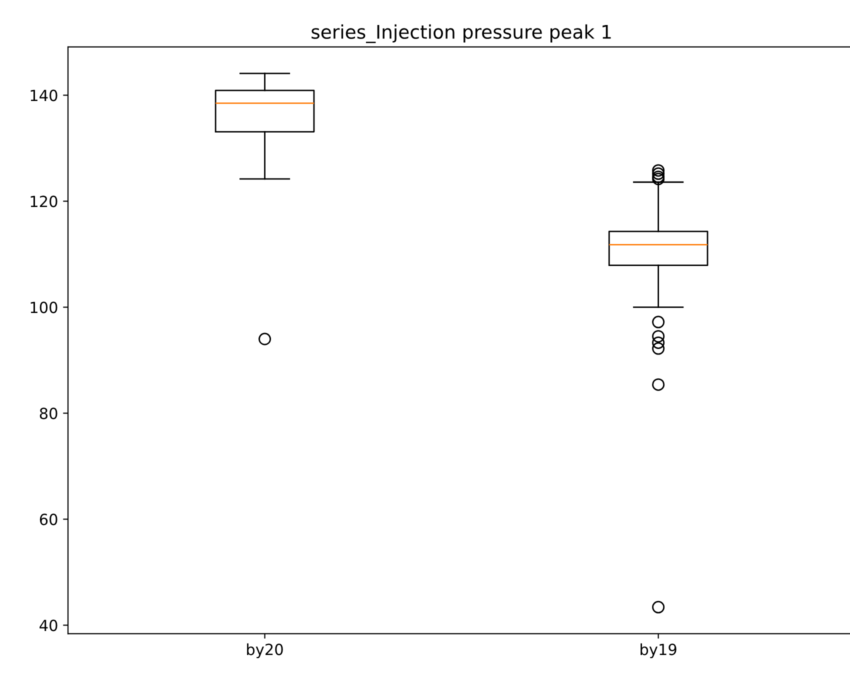 The width and height of the screenshot is (850, 677). What do you see at coordinates (461, 34) in the screenshot?
I see `chart-title: series_Injection pressure peak 1` at bounding box center [461, 34].